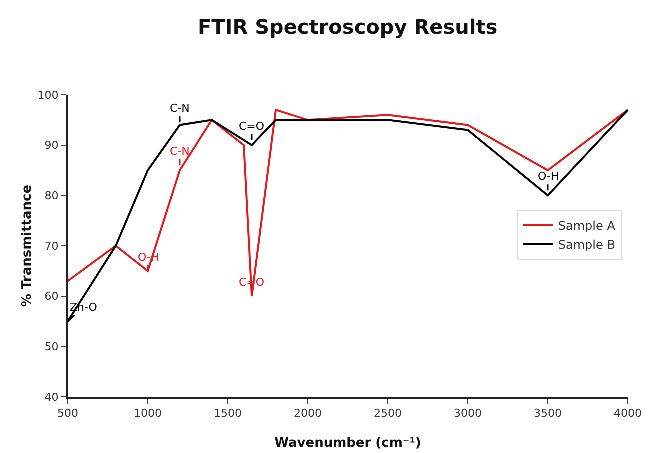 The image size is (650, 453). I want to click on y-tick-label: 60, so click(51, 297).